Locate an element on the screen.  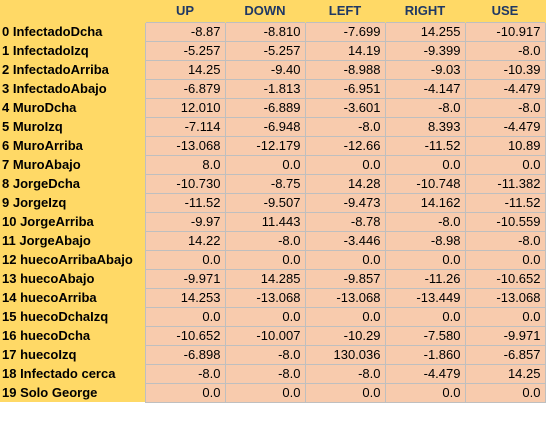
row-label: 14 huecoArriba is located at coordinates (72, 297).